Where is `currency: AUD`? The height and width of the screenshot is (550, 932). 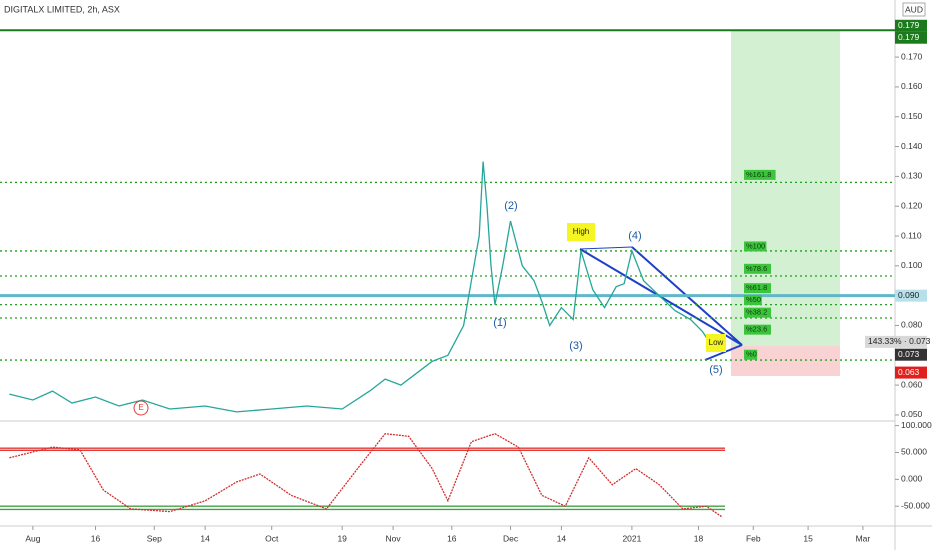
currency: AUD is located at coordinates (914, 9).